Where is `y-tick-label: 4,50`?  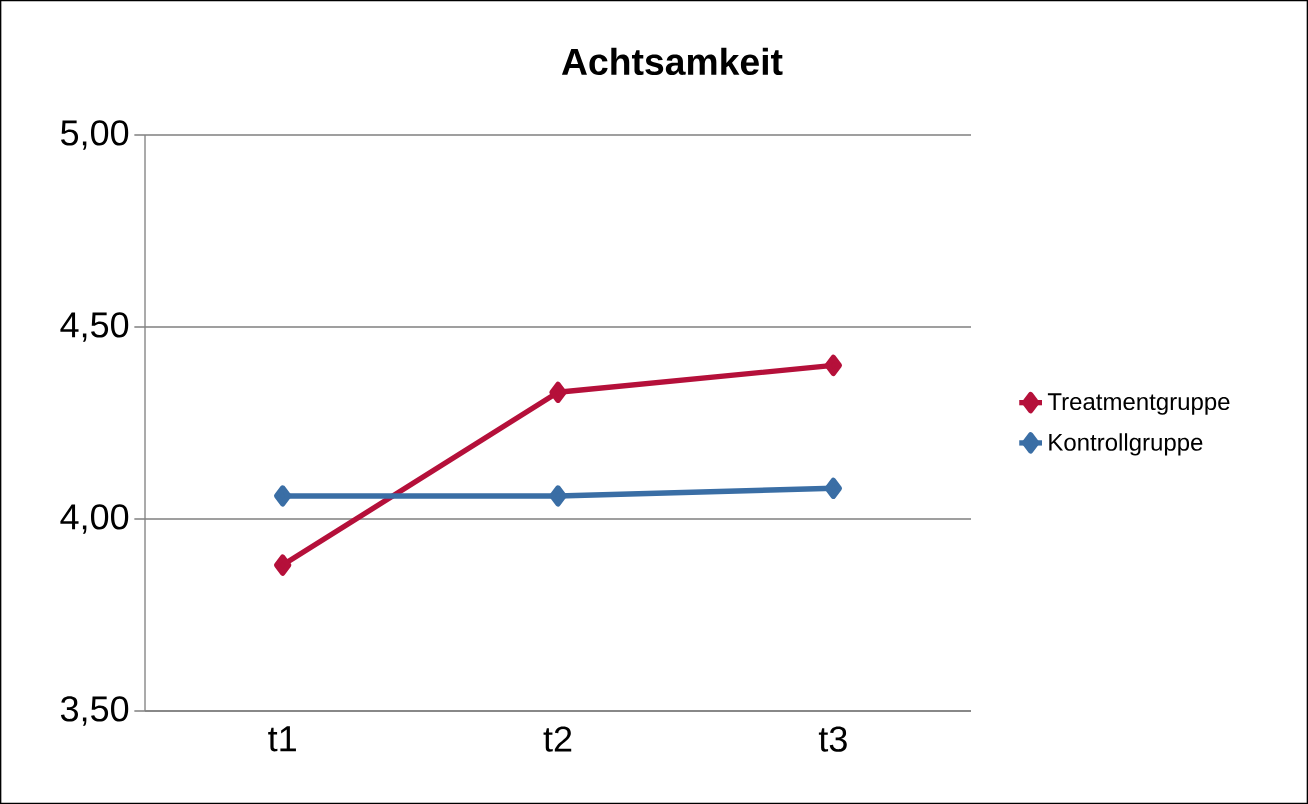
y-tick-label: 4,50 is located at coordinates (94, 327).